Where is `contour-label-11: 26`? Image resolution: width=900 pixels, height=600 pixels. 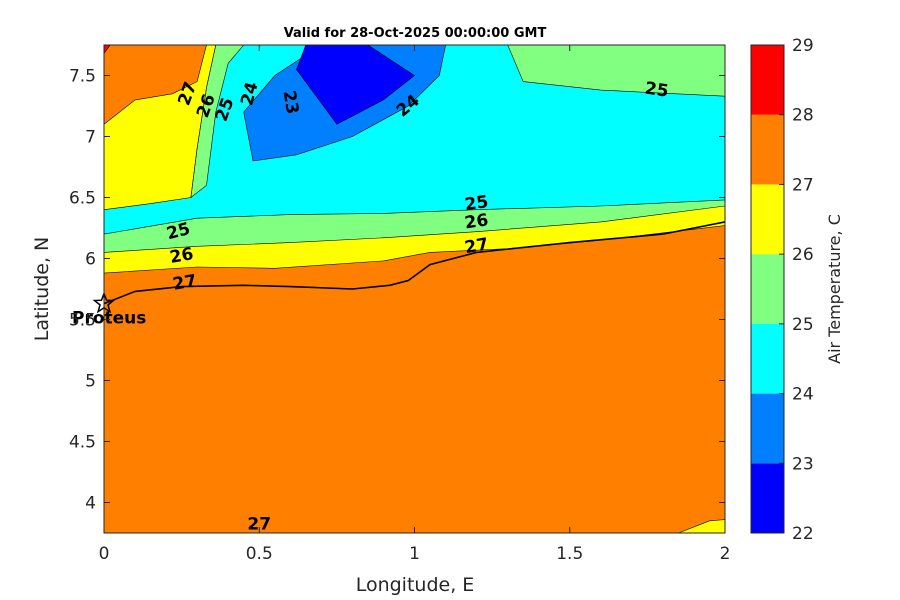 contour-label-11: 26 is located at coordinates (476, 221).